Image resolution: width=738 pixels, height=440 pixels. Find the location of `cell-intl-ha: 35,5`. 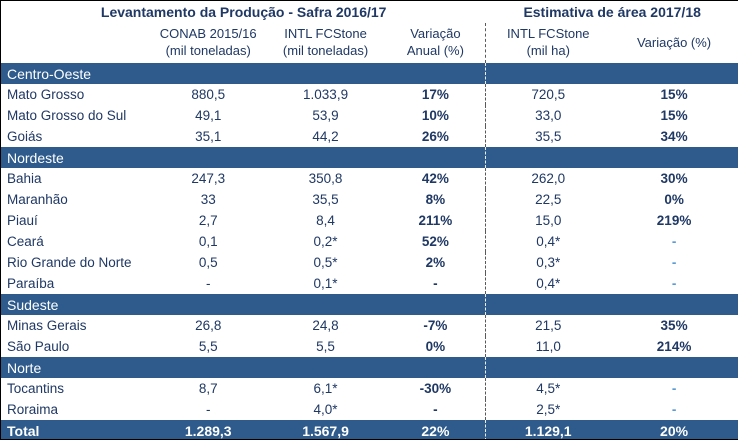

cell-intl-ha: 35,5 is located at coordinates (548, 136).